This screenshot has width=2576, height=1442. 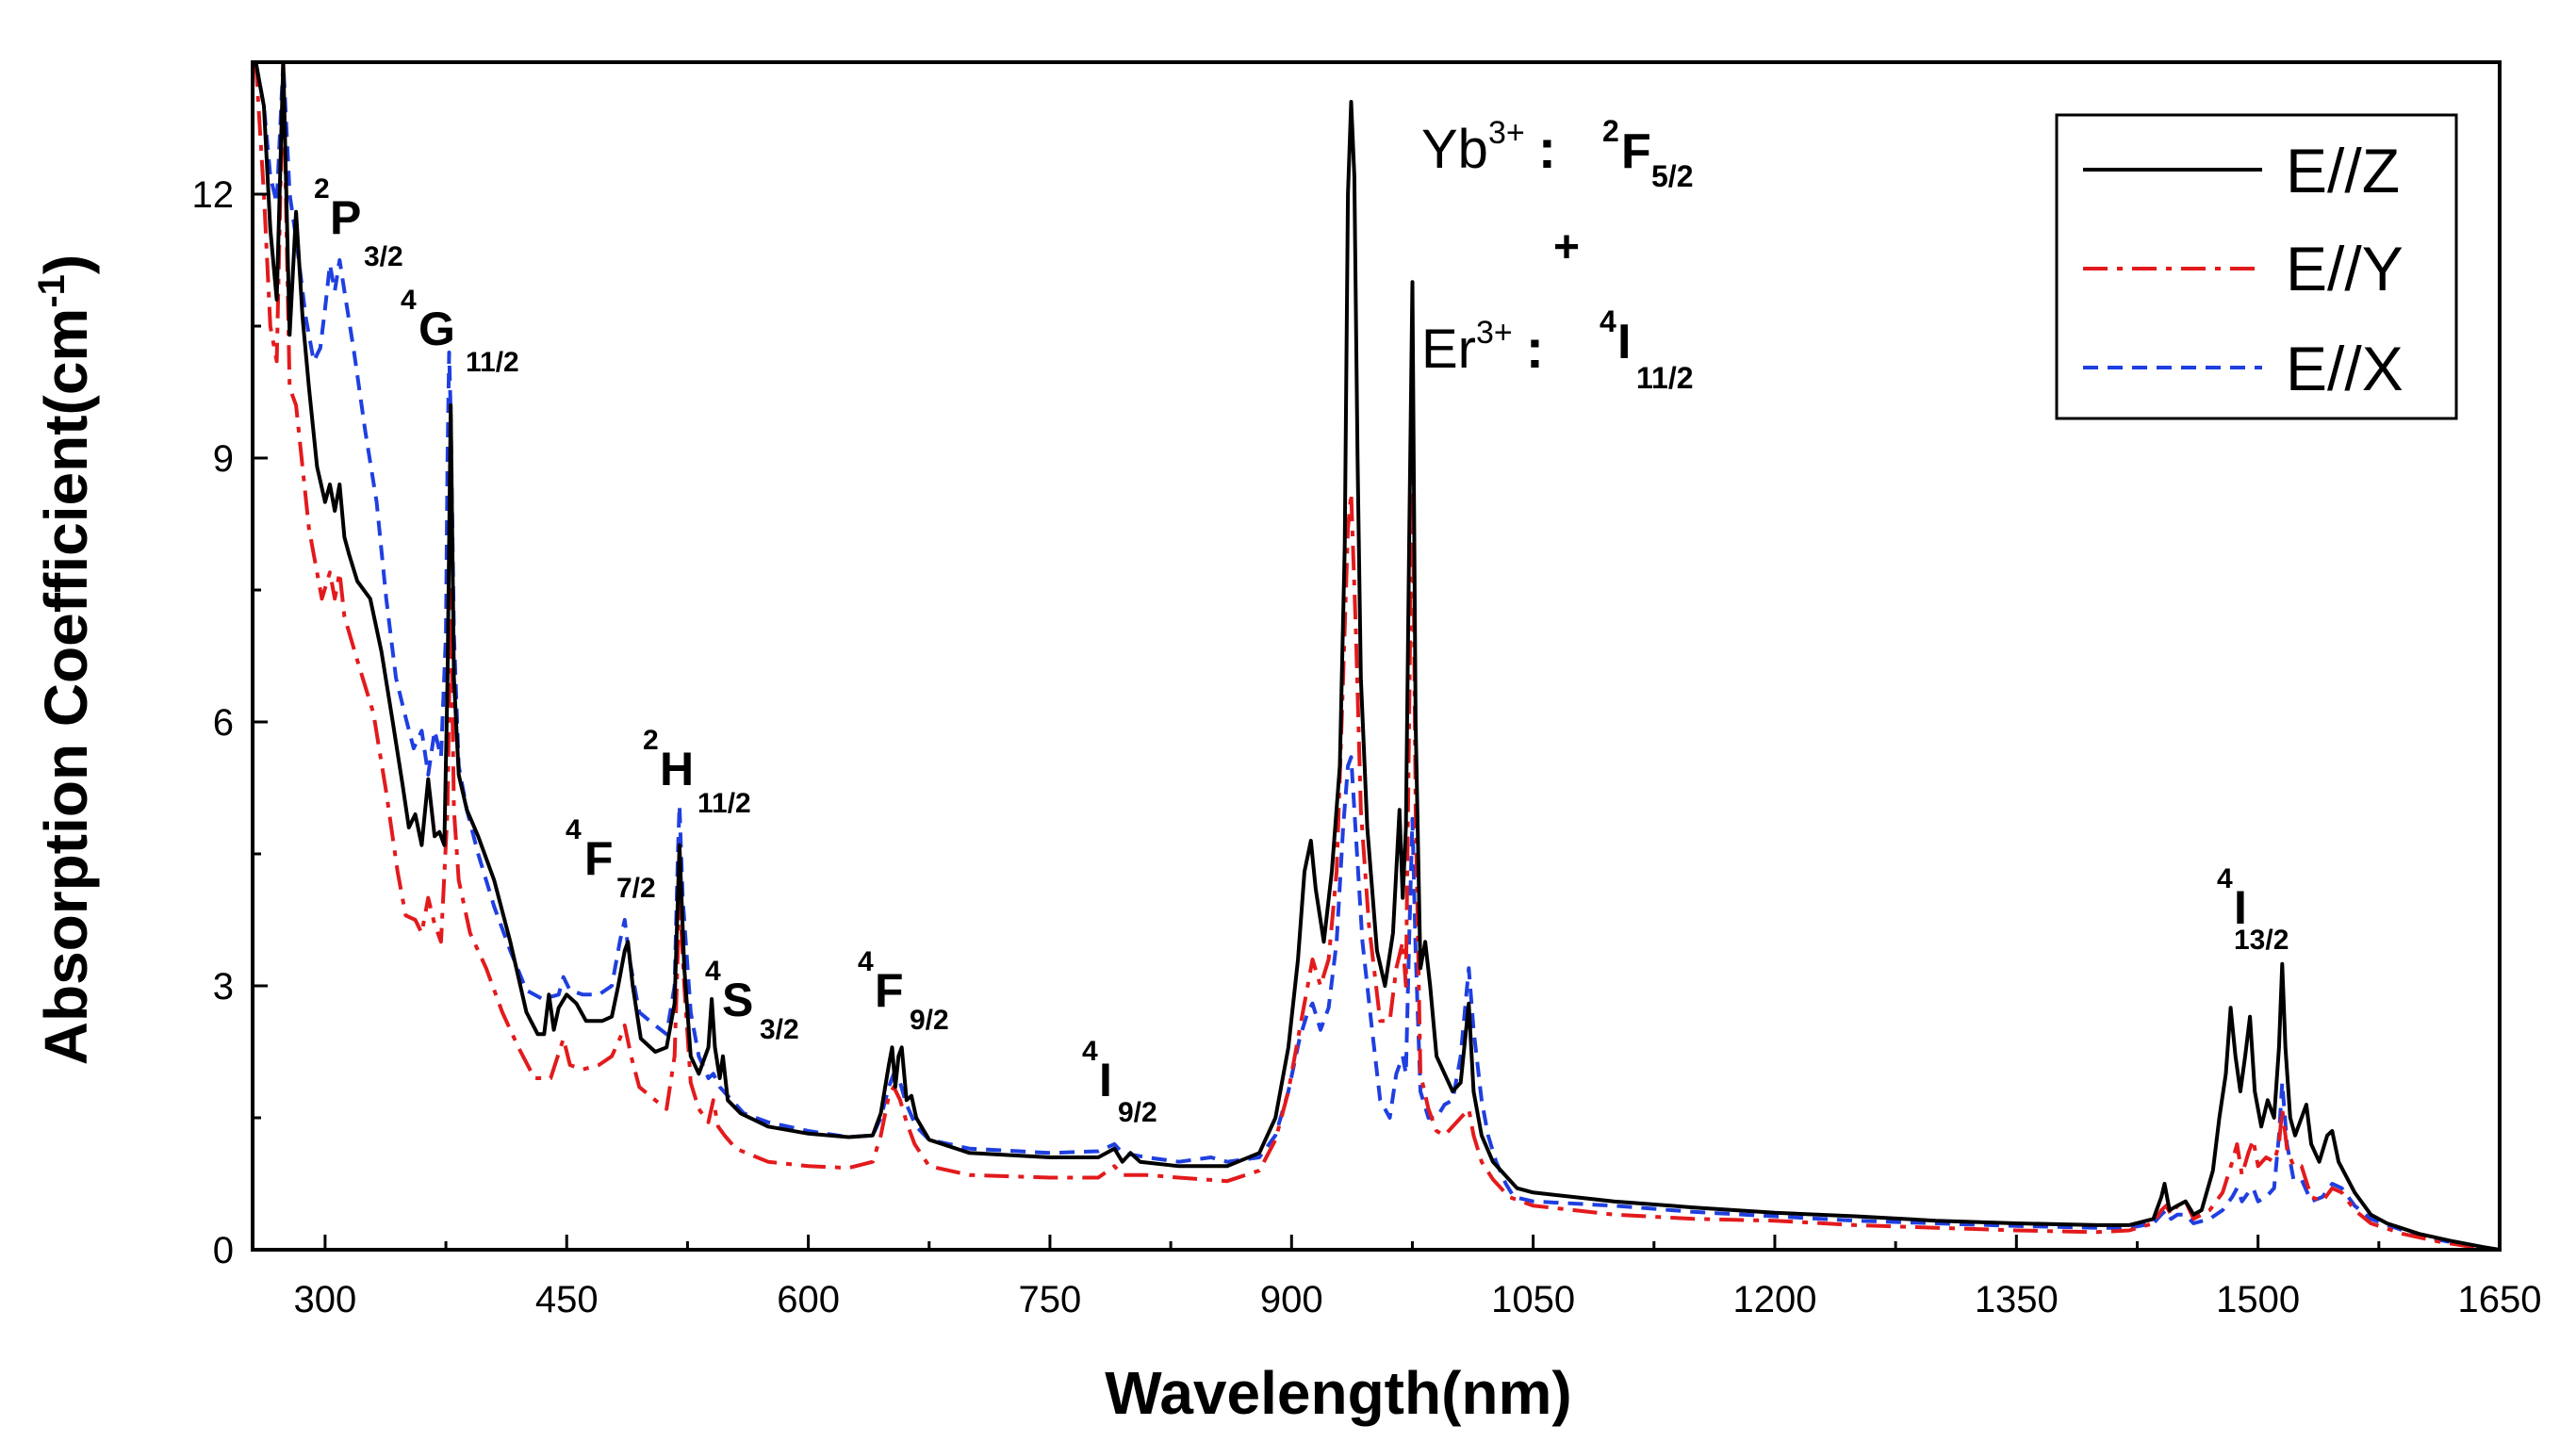 What do you see at coordinates (713, 971) in the screenshot?
I see `annotation-s32-sup: 4` at bounding box center [713, 971].